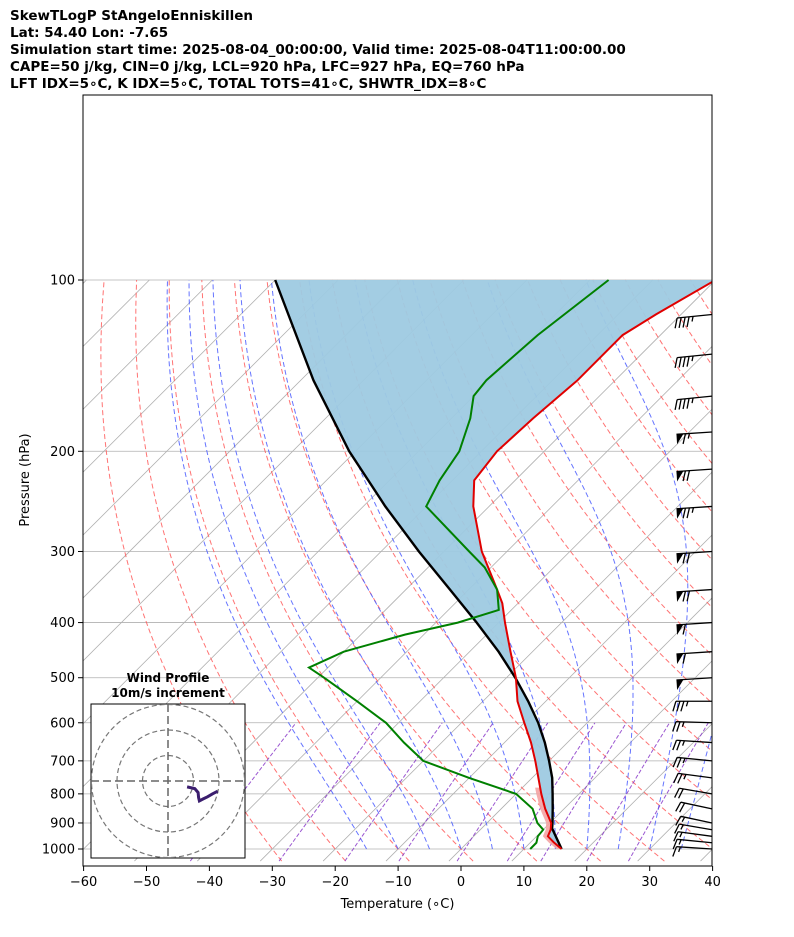 The width and height of the screenshot is (794, 937). Describe the element at coordinates (524, 882) in the screenshot. I see `x-tick-label: 10` at that location.